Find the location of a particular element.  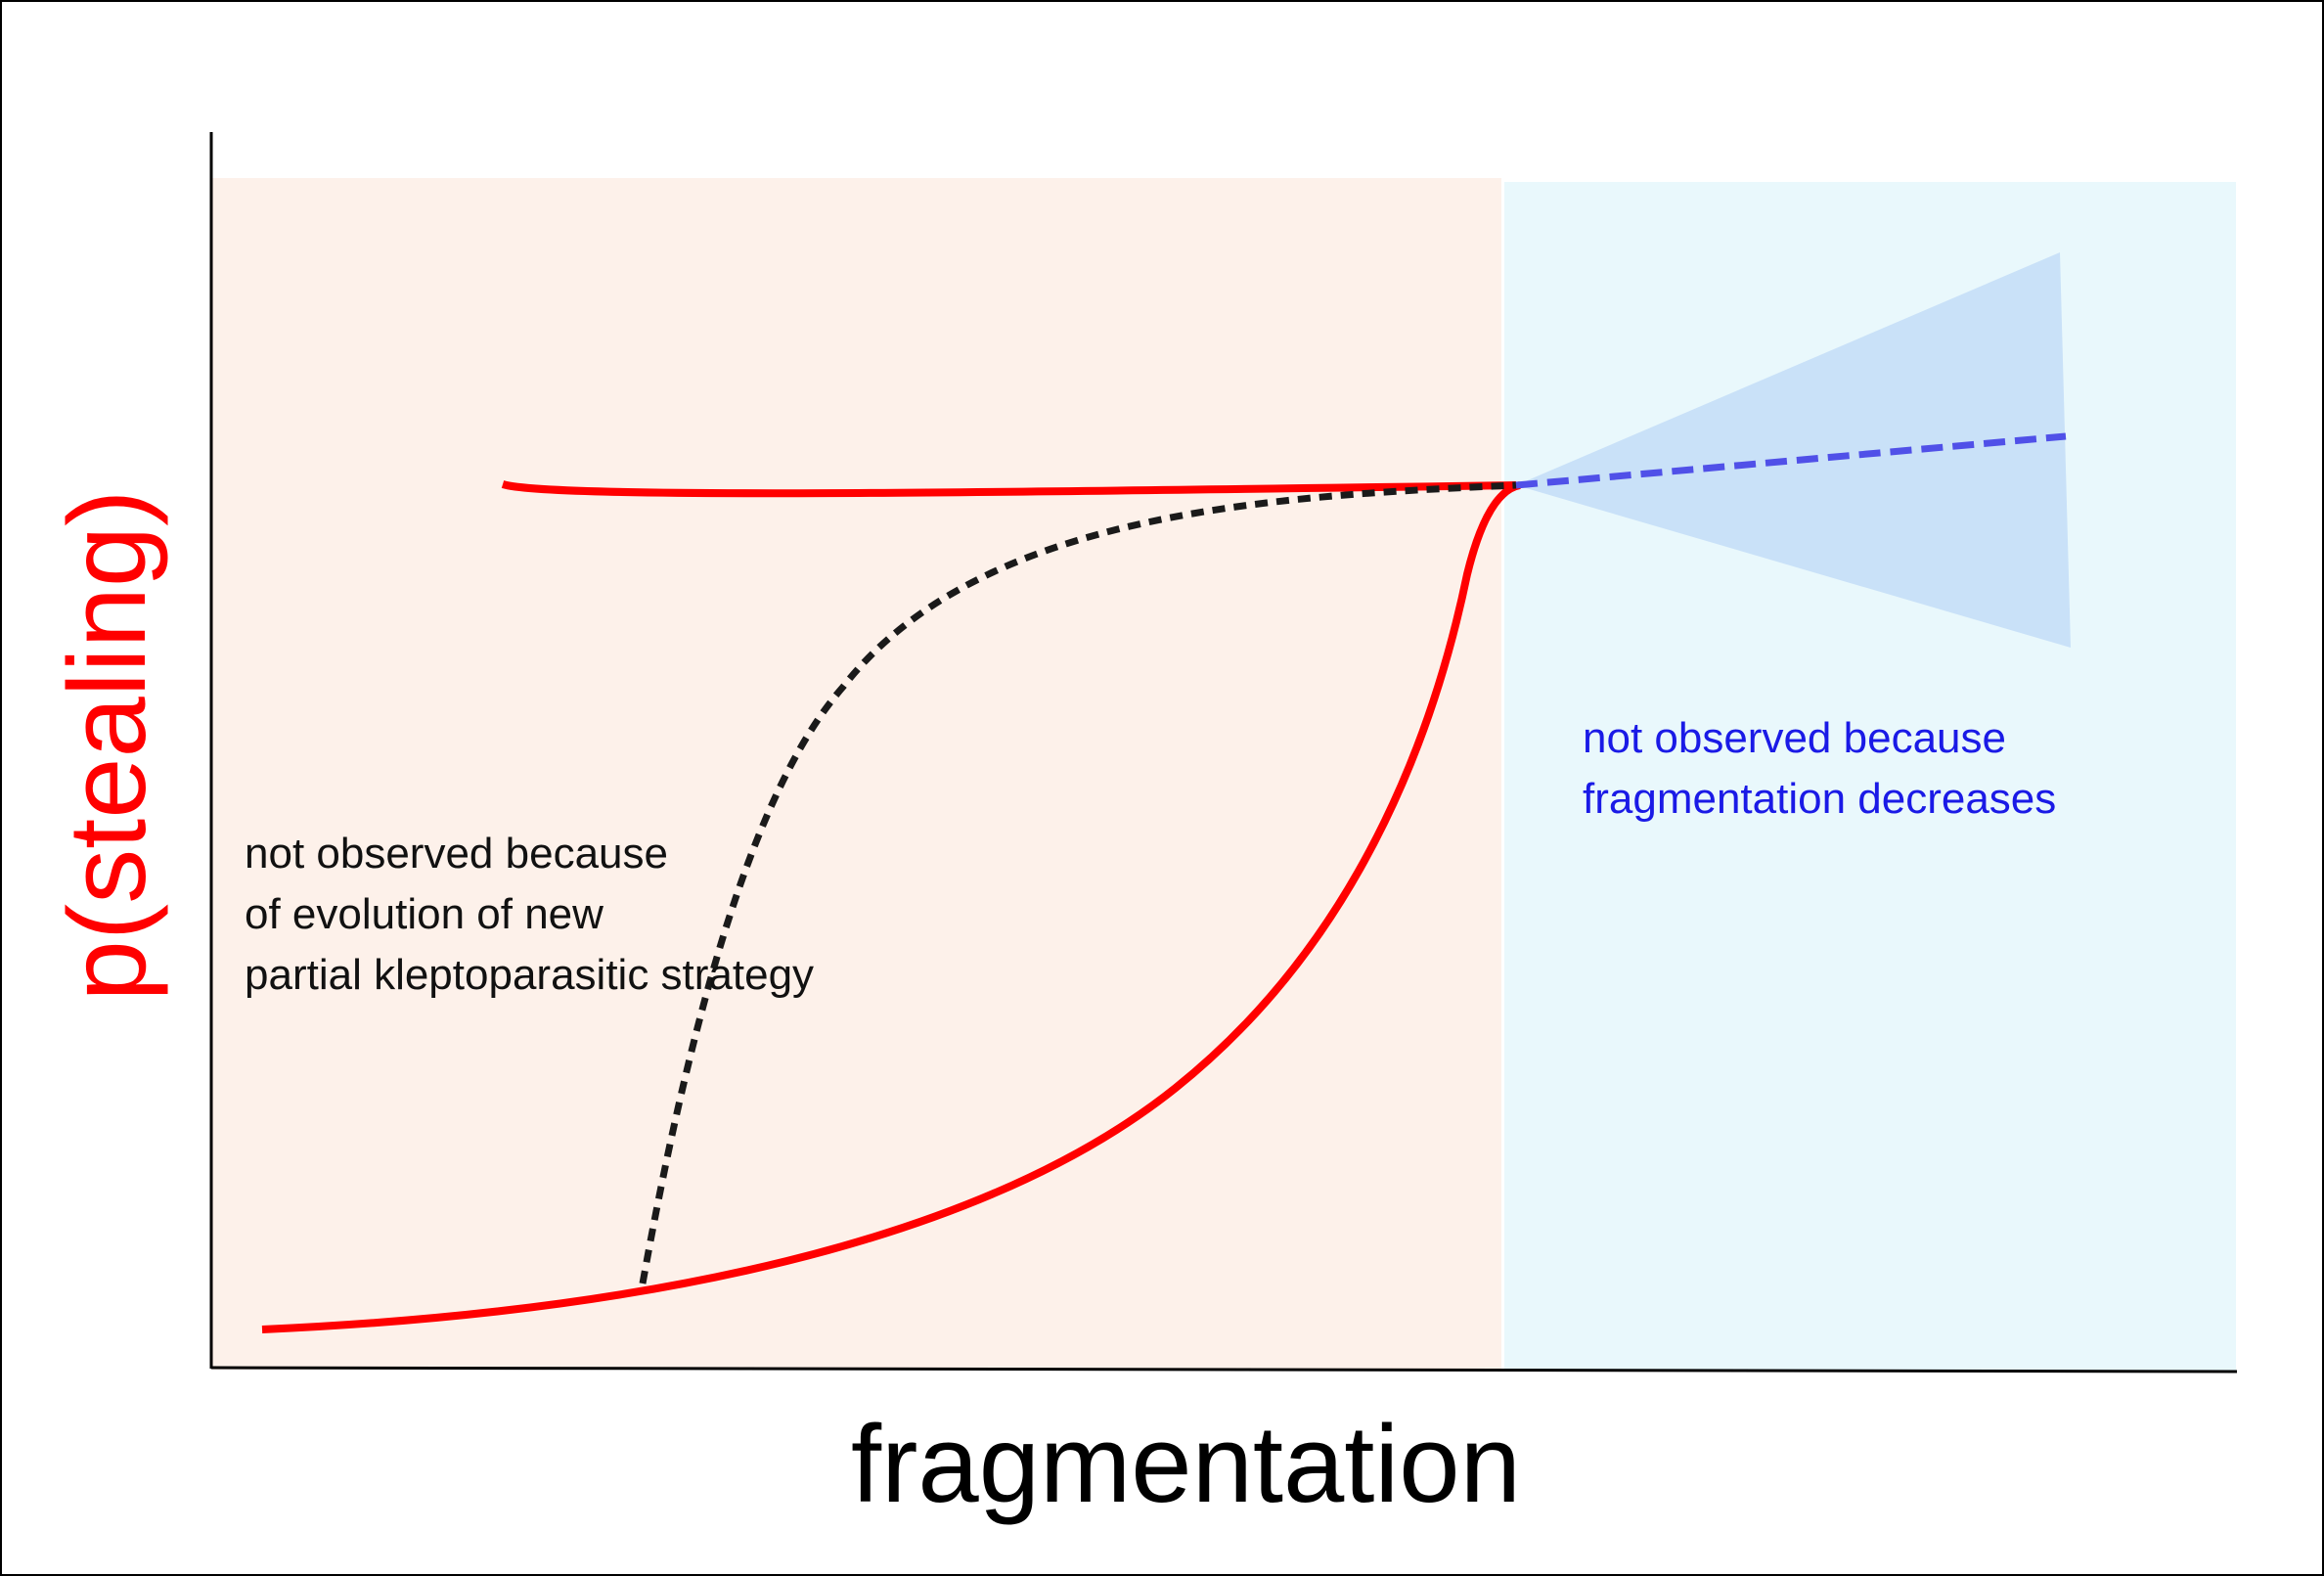

annotation-right-line-2: fragmentation decreases is located at coordinates (1820, 799).